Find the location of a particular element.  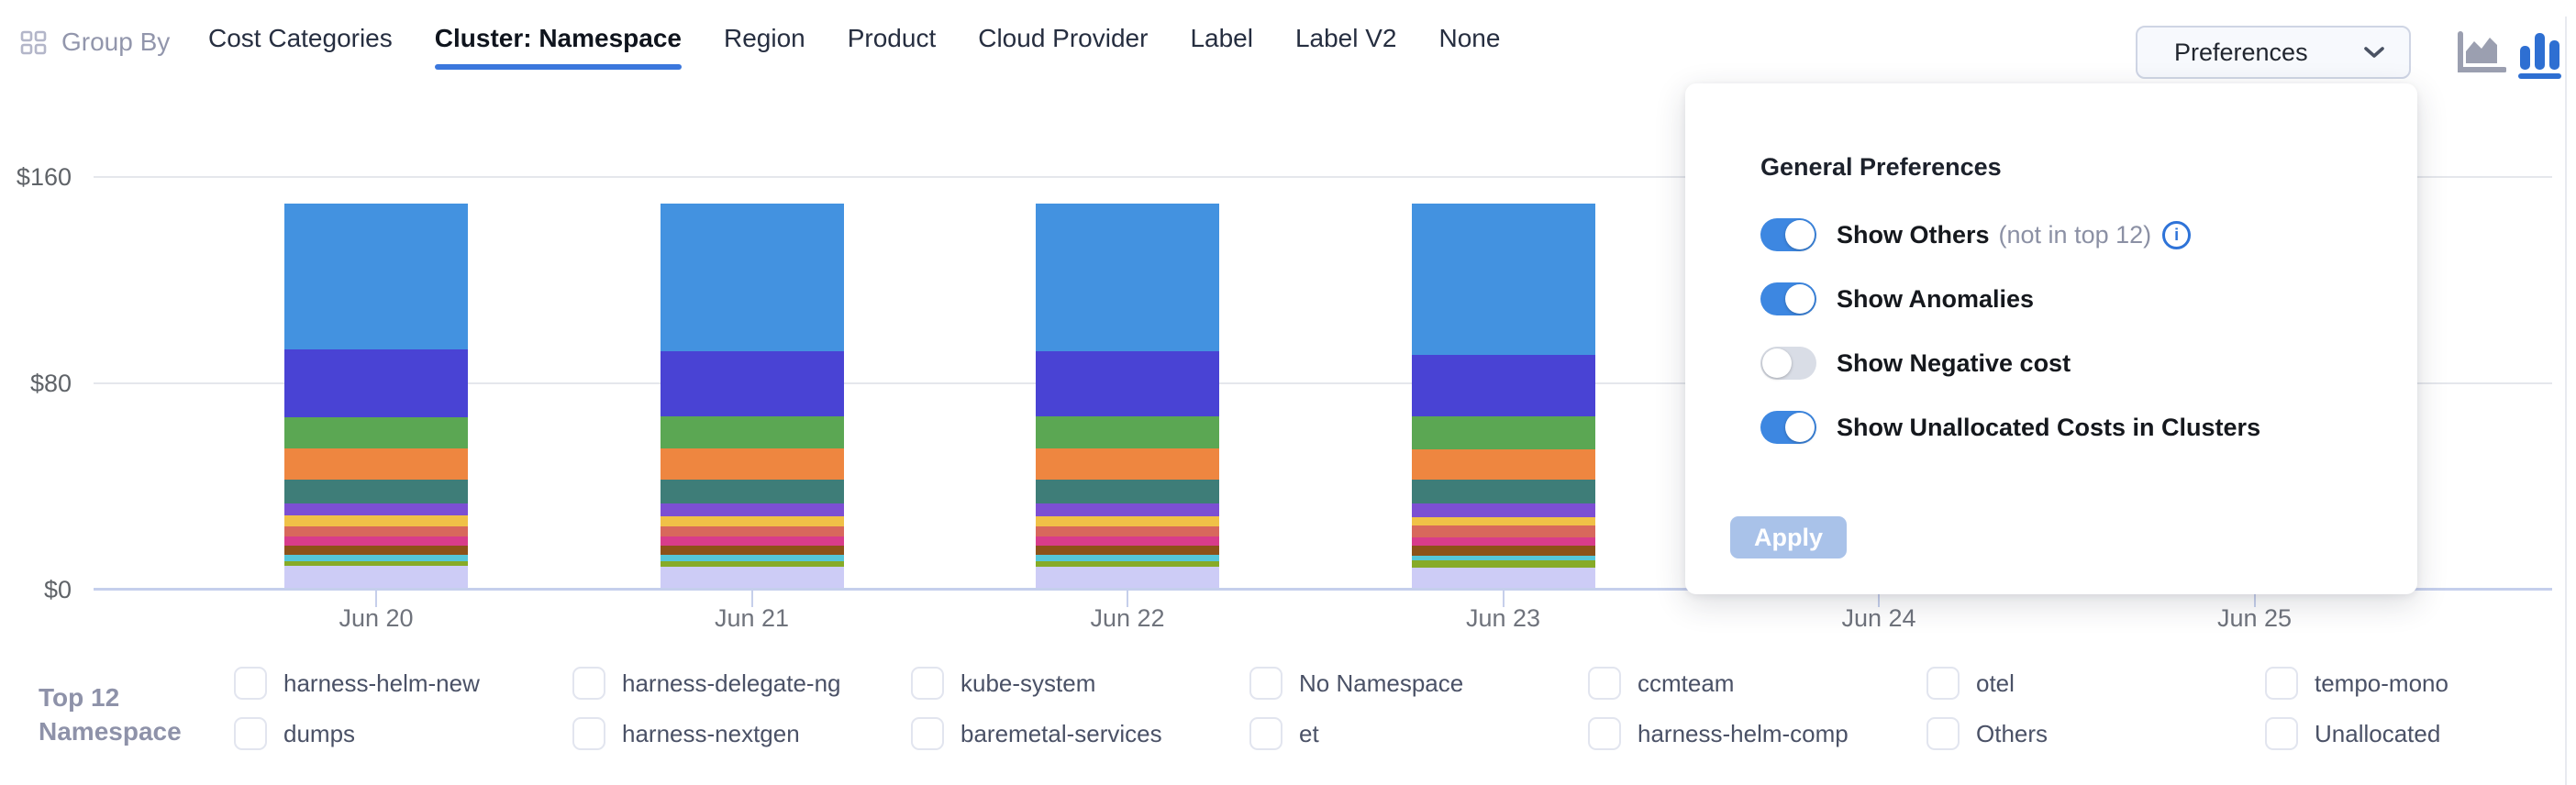

legend-swatch-harness-delegate-ng is located at coordinates (588, 683).